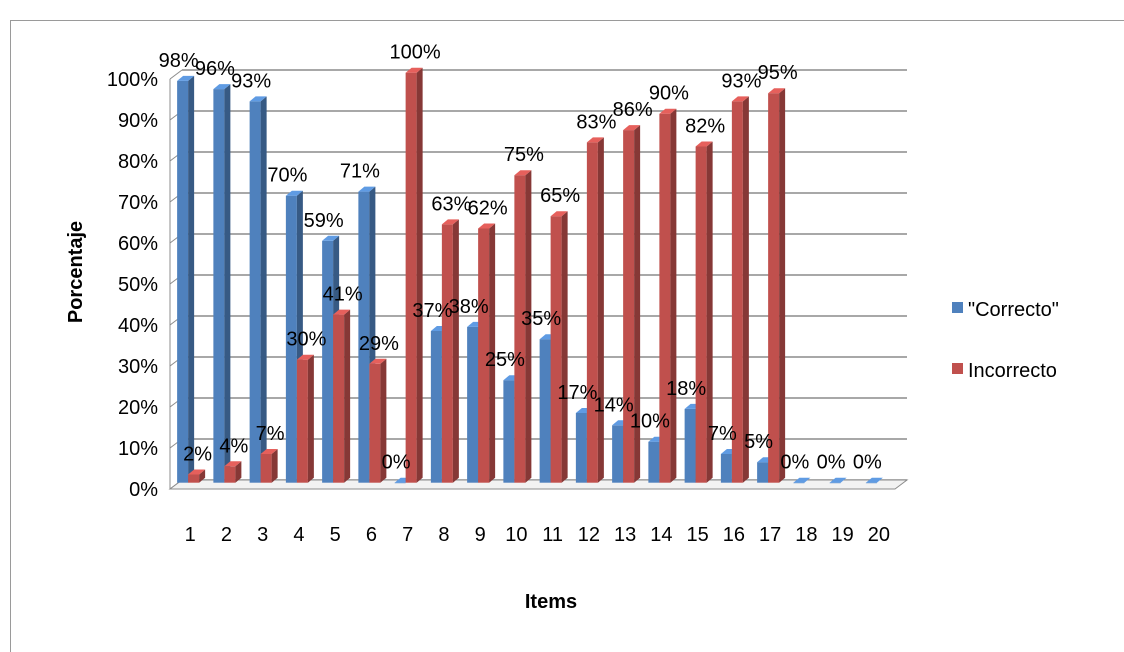 Image resolution: width=1124 pixels, height=652 pixels. What do you see at coordinates (1012, 371) in the screenshot?
I see `legend-label-incorrecto: Incorrecto` at bounding box center [1012, 371].